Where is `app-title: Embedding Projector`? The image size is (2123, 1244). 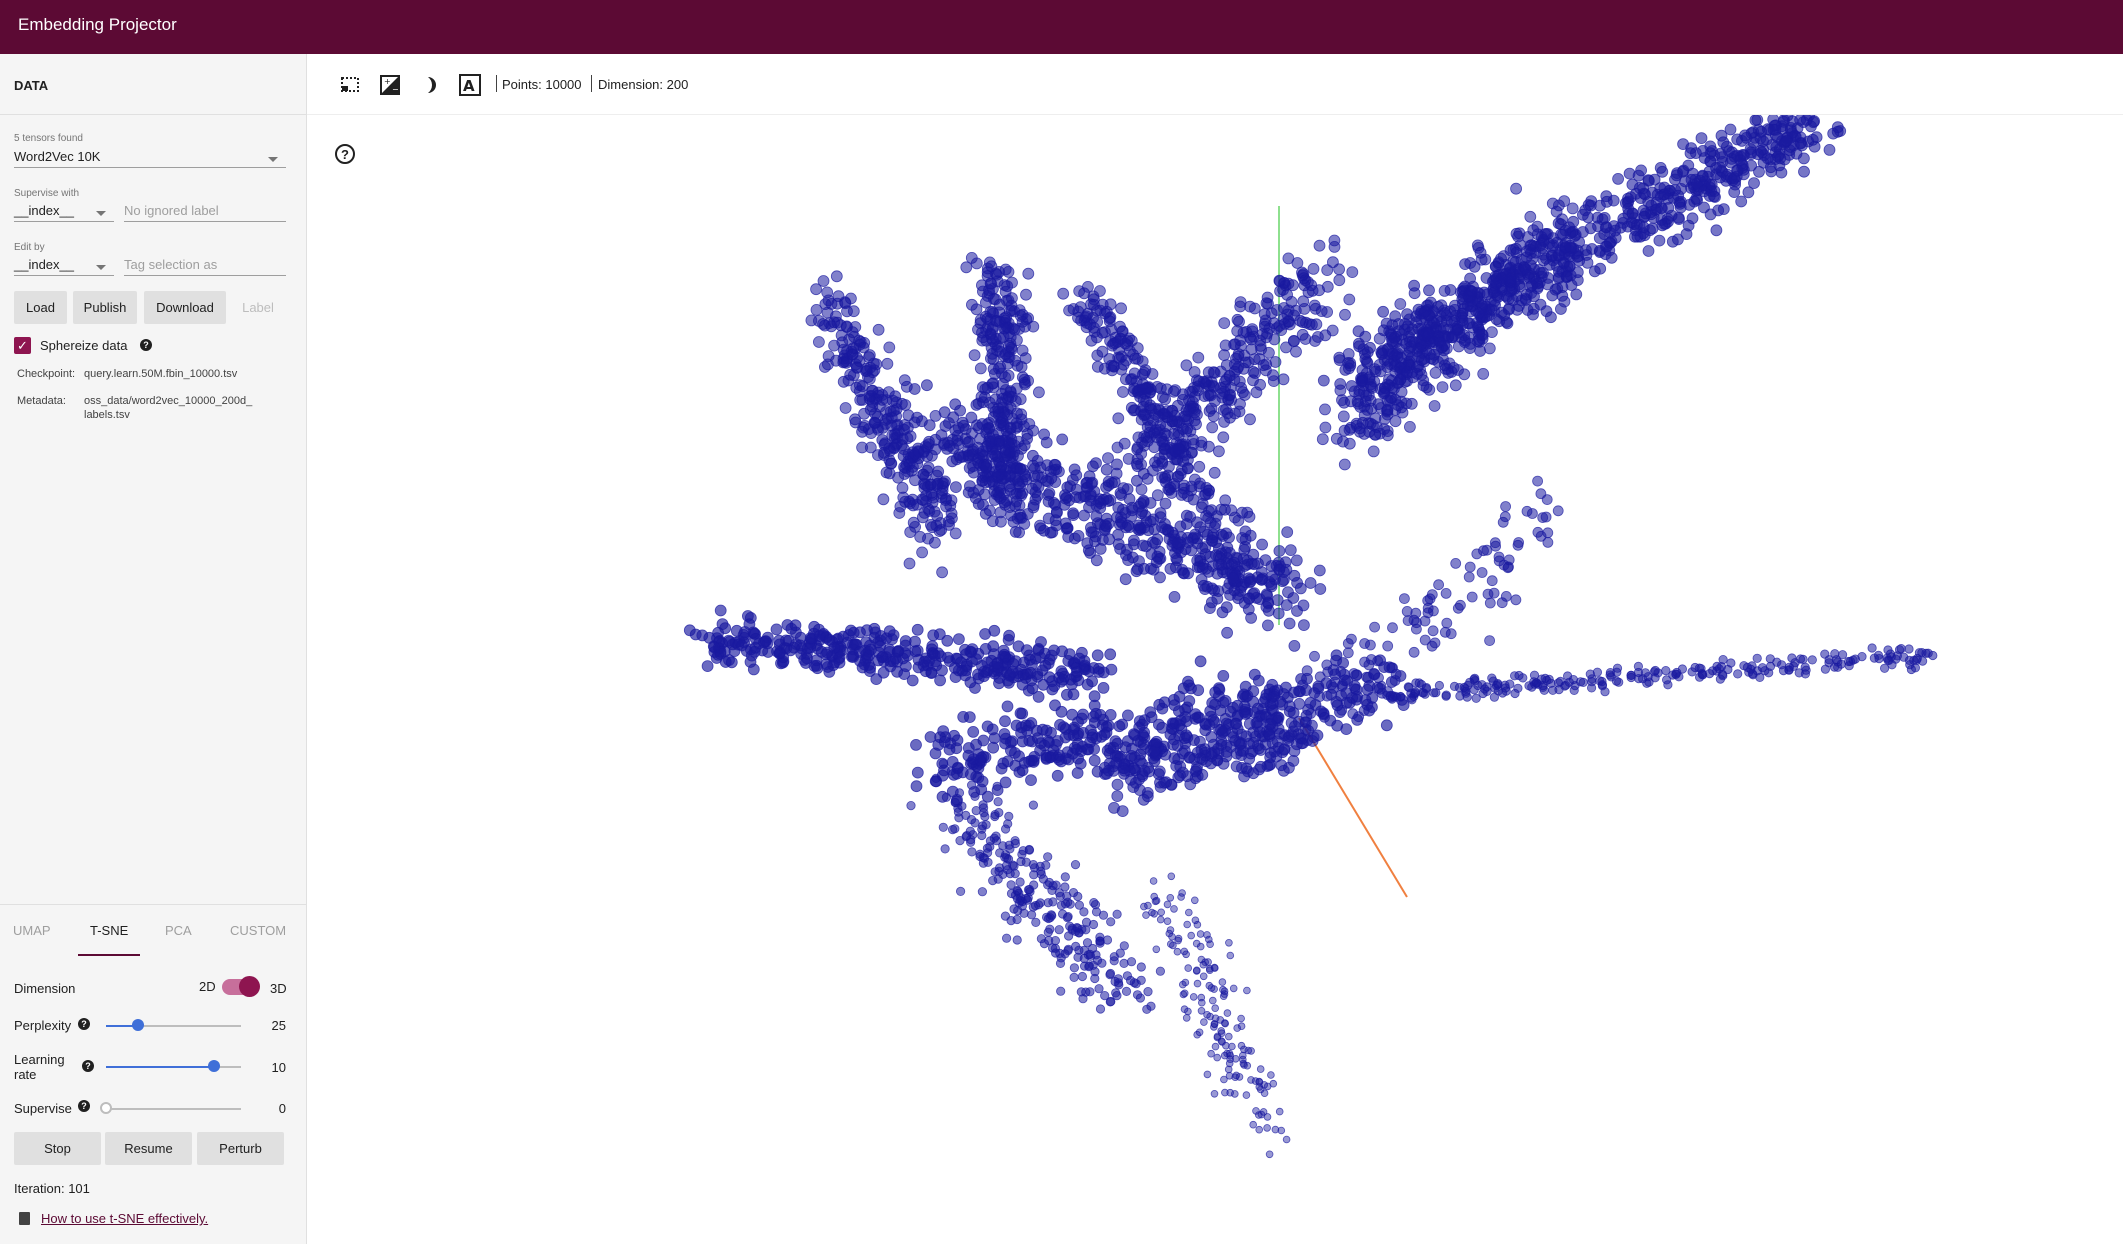
app-title: Embedding Projector is located at coordinates (97, 24).